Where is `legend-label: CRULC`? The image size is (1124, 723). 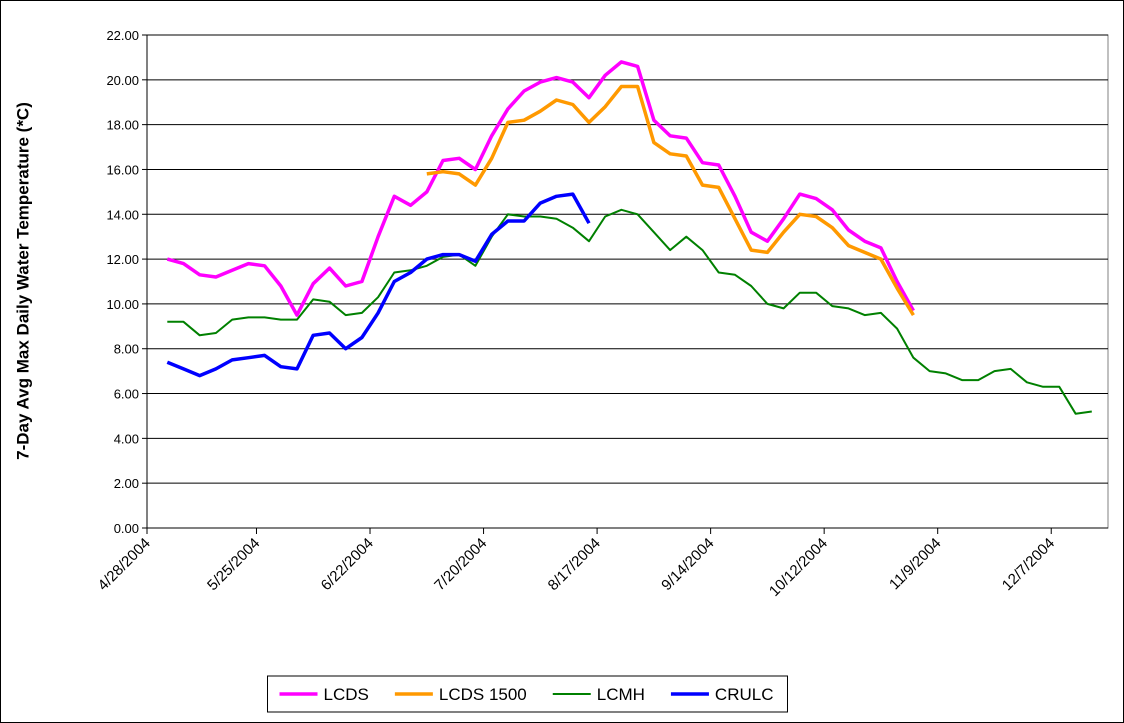 legend-label: CRULC is located at coordinates (744, 694).